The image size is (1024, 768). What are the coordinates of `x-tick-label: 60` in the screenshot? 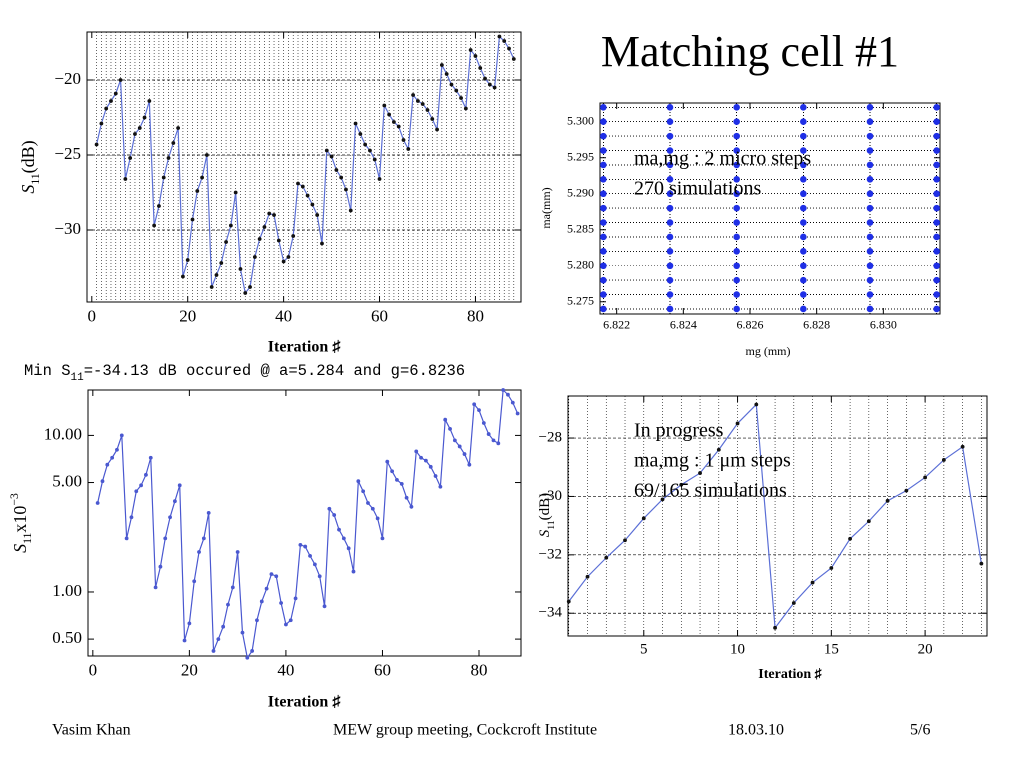 It's located at (379, 316).